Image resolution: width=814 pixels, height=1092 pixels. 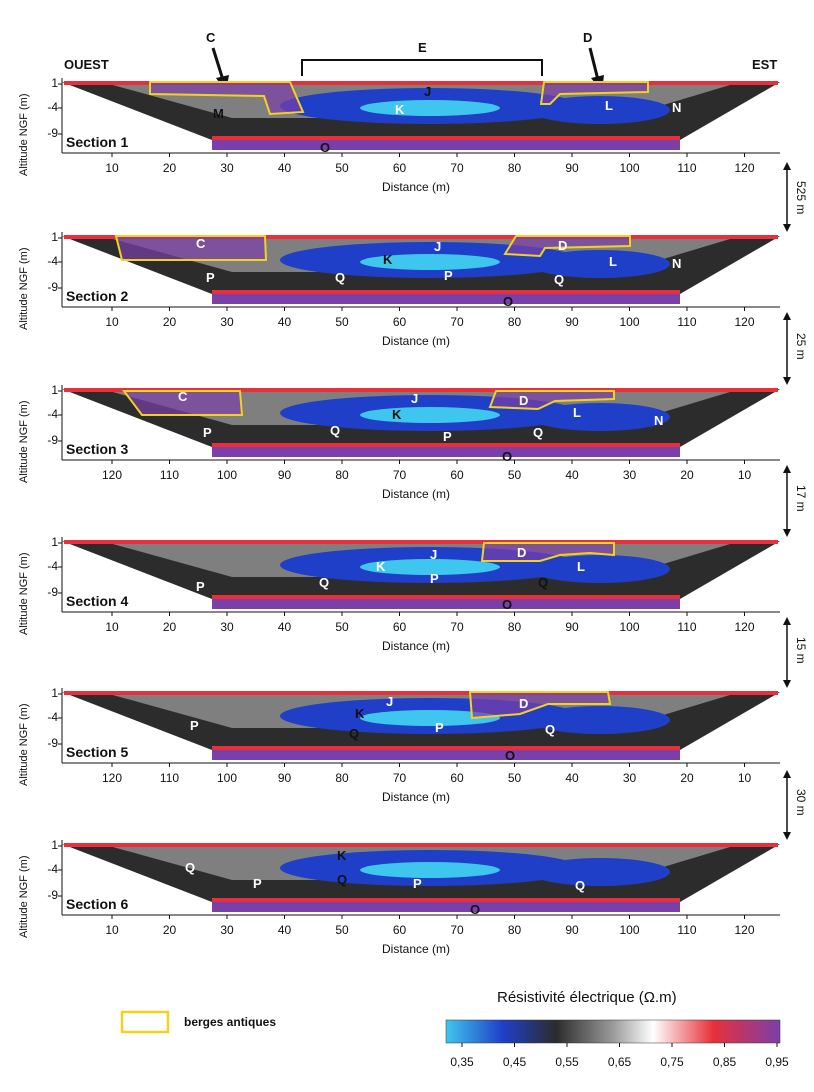 I want to click on arrow-d, so click(x=594, y=64).